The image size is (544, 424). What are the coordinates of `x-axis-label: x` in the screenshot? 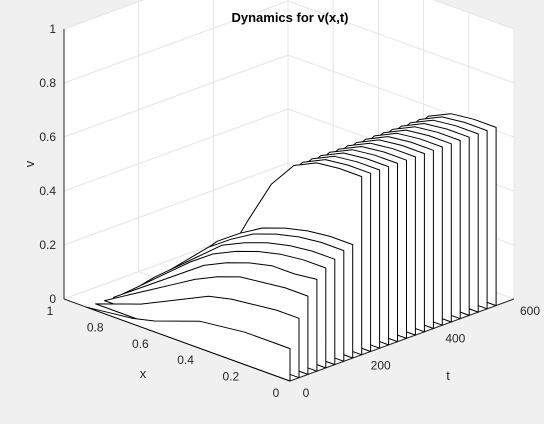 It's located at (143, 373).